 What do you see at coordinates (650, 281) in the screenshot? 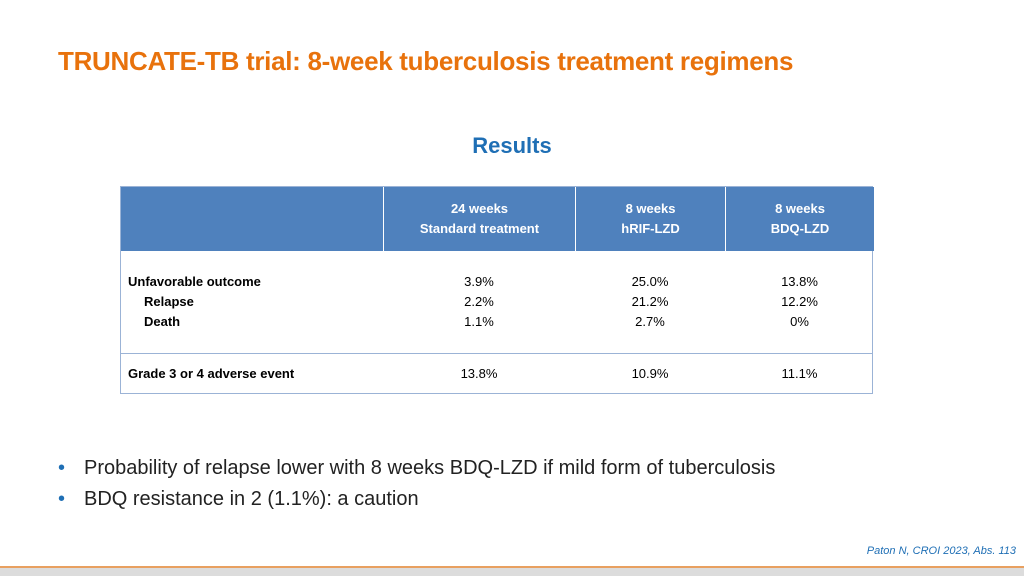
I see `table-value: 25.0%` at bounding box center [650, 281].